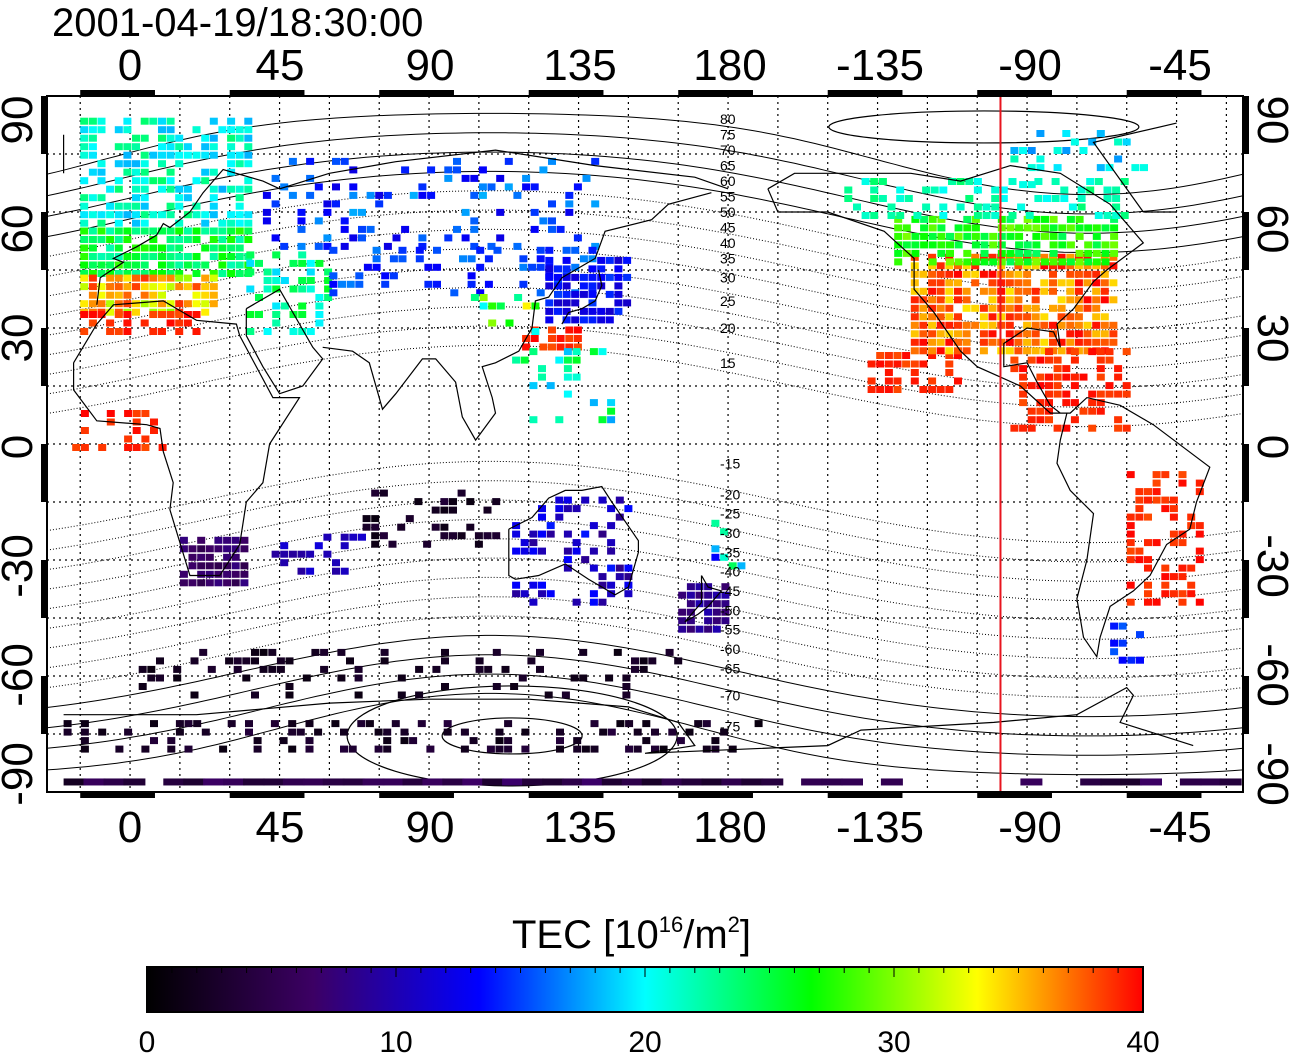 Image resolution: width=1292 pixels, height=1062 pixels. What do you see at coordinates (566, 795) in the screenshot?
I see `frame-bar-bottom` at bounding box center [566, 795].